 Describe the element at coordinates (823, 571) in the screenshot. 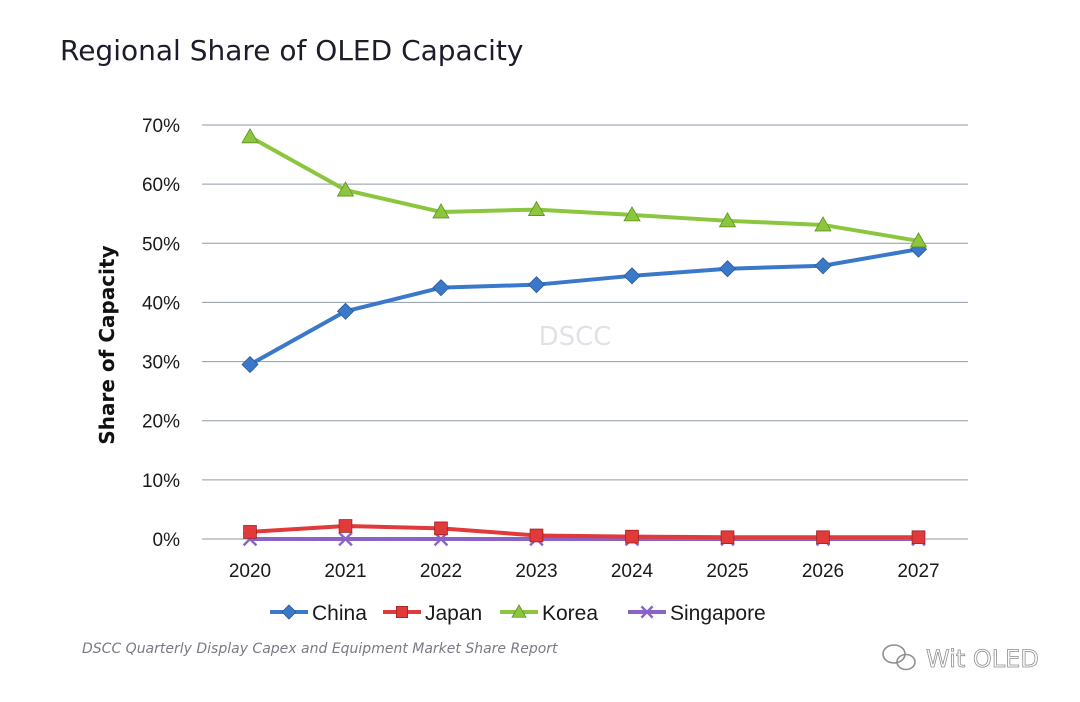

I see `x-tick-label: 2026` at that location.